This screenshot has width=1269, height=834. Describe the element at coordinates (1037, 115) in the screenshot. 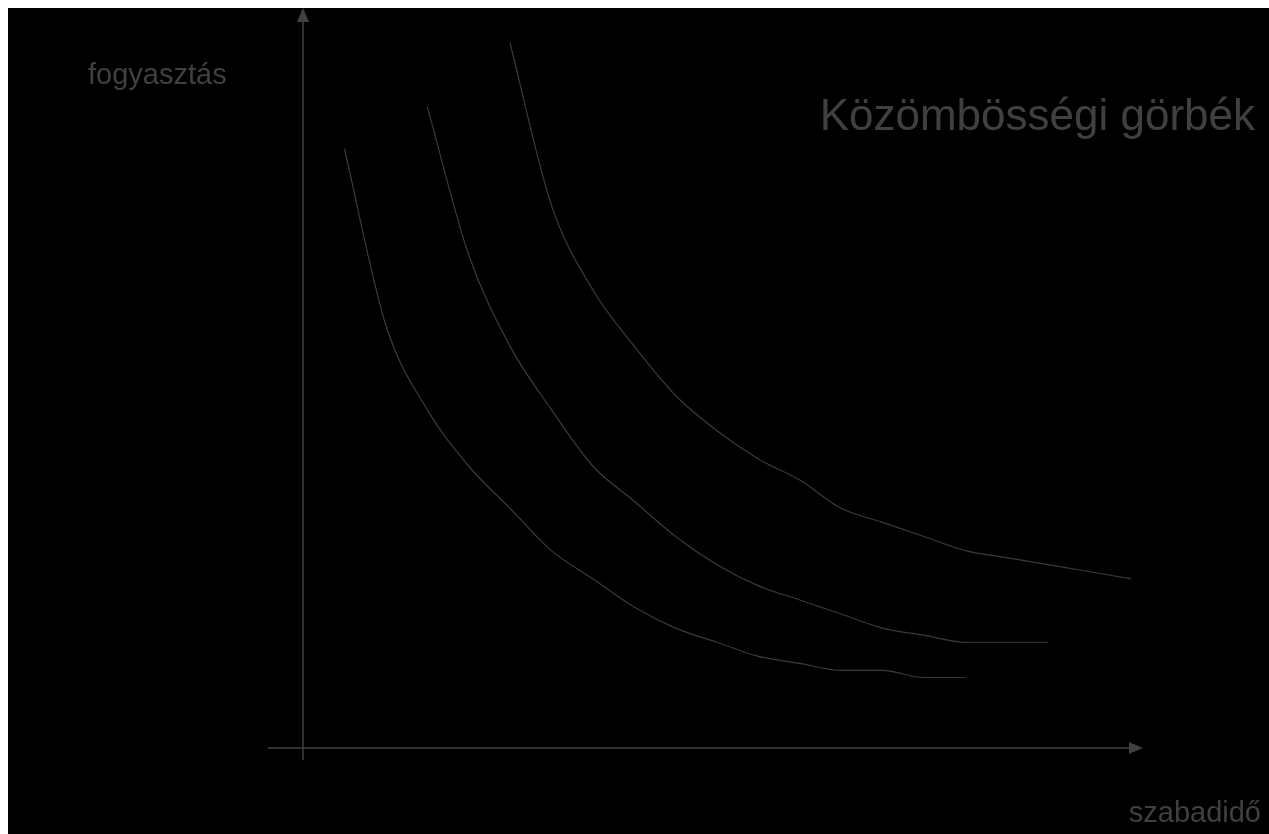

I see `text: Közömbösségi görbék` at that location.